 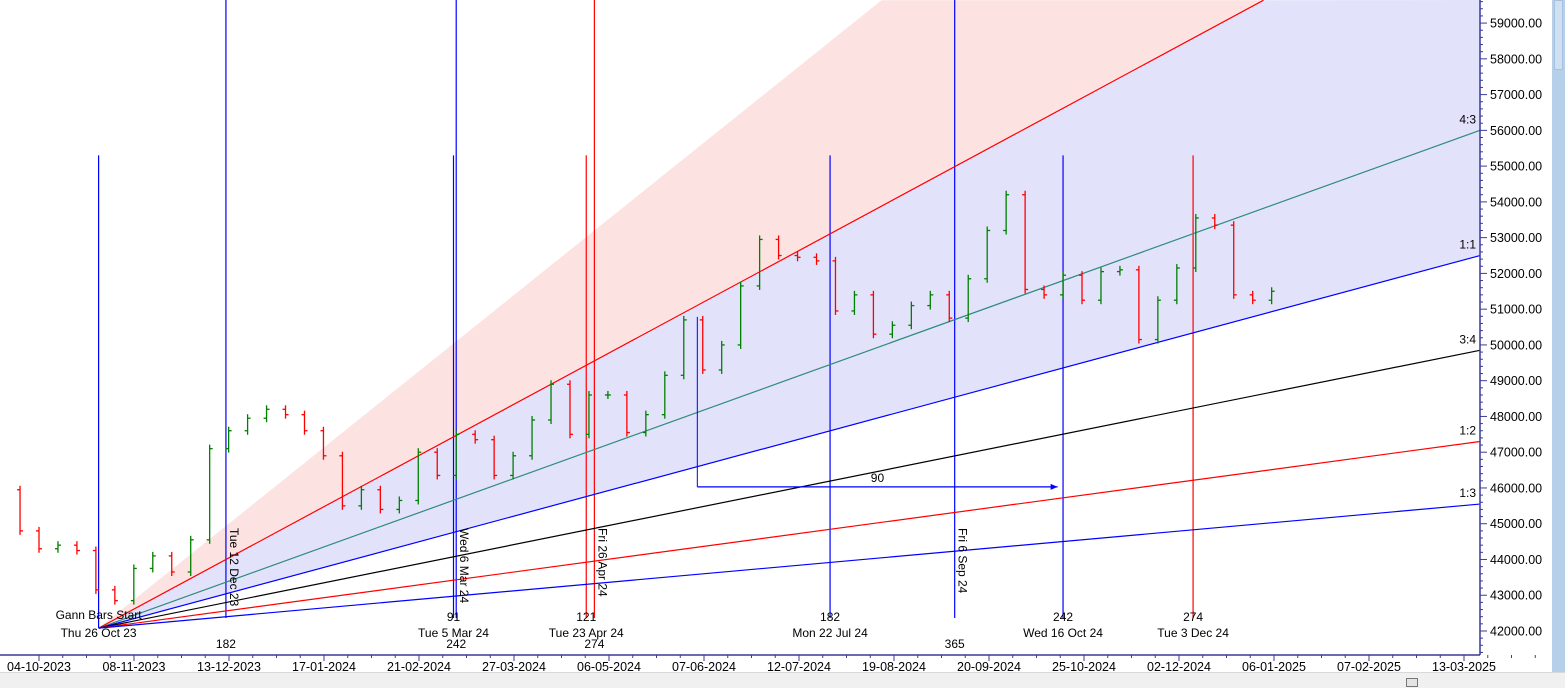 I want to click on y-tick-label: 54000.00, so click(x=1516, y=202).